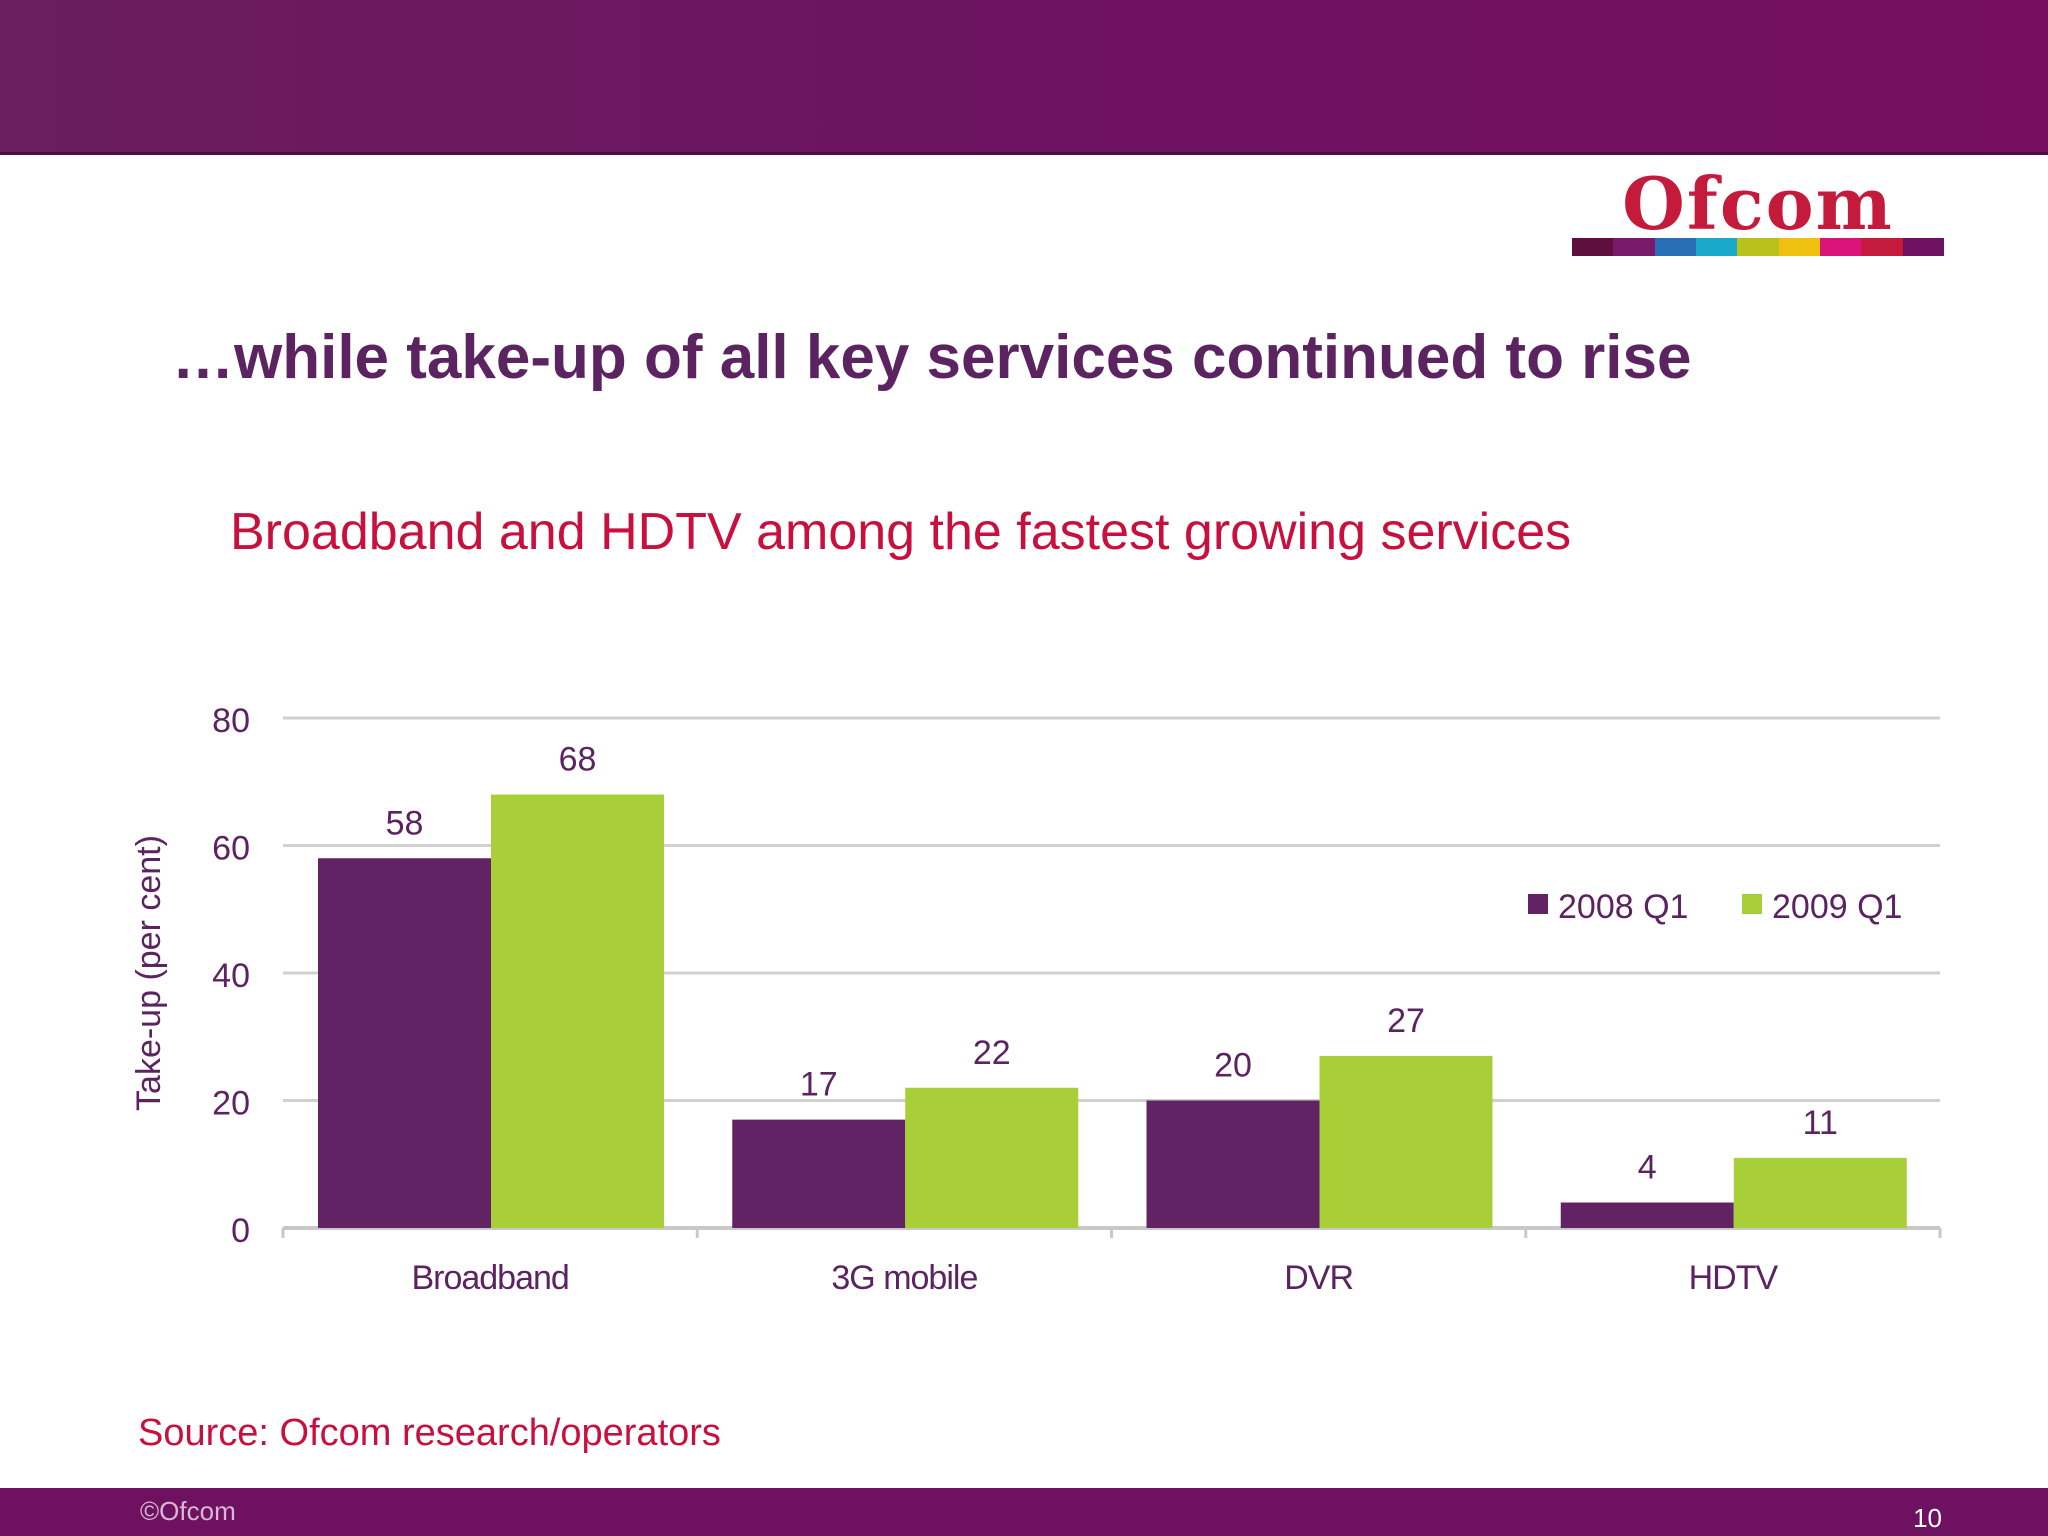  Describe the element at coordinates (489, 1278) in the screenshot. I see `x-tick-label: Broadband` at that location.